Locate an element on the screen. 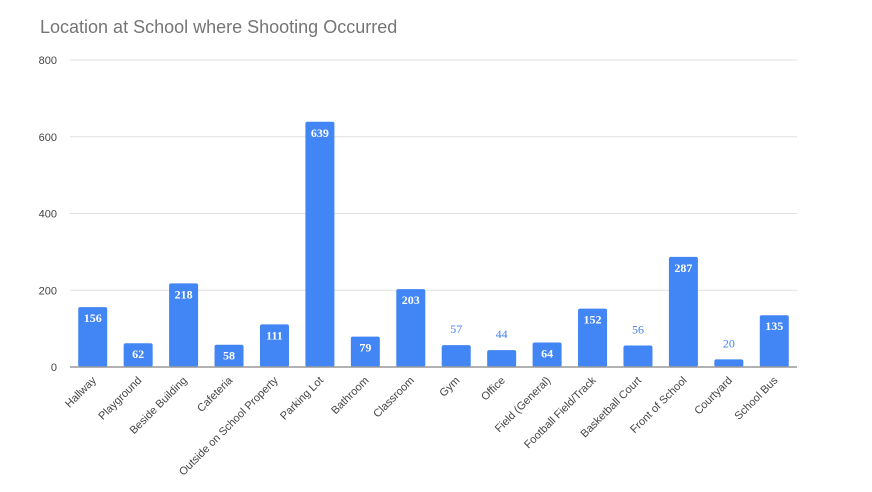 Image resolution: width=872 pixels, height=492 pixels. data-label: 58 is located at coordinates (229, 356).